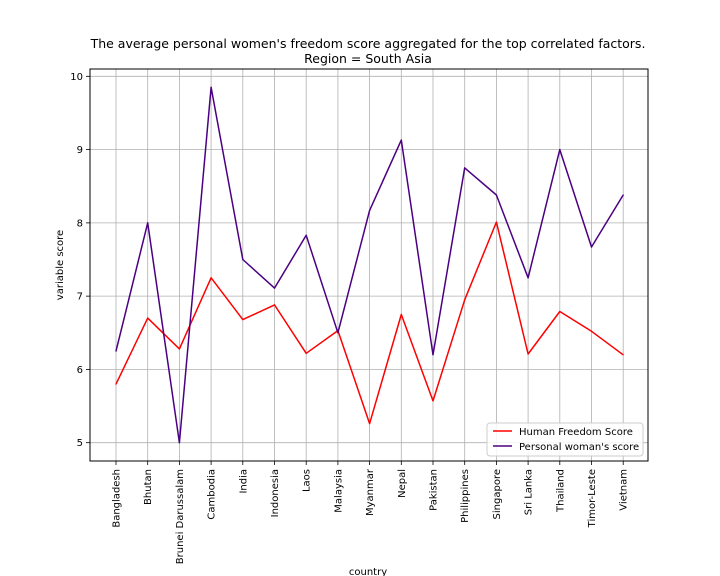 The width and height of the screenshot is (720, 576). What do you see at coordinates (80, 150) in the screenshot?
I see `y-tick-label: 9` at bounding box center [80, 150].